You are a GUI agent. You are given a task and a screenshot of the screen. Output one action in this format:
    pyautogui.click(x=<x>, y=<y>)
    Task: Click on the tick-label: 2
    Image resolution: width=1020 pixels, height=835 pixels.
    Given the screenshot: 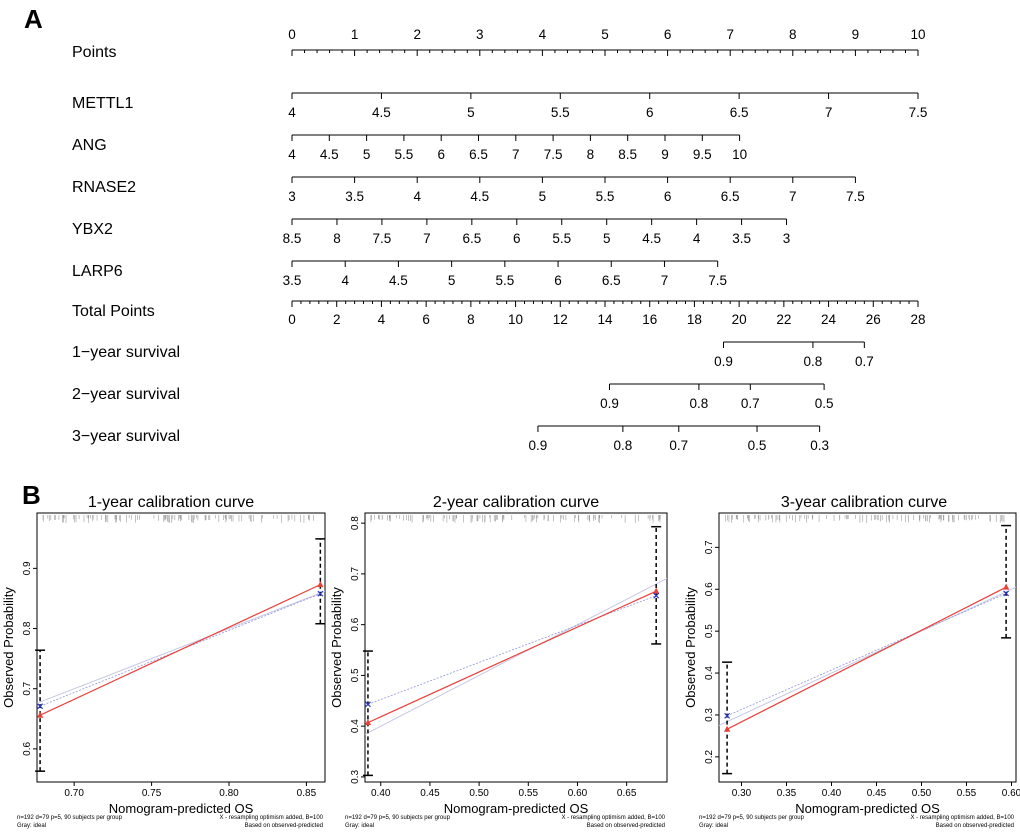 What is the action you would take?
    pyautogui.click(x=417, y=34)
    